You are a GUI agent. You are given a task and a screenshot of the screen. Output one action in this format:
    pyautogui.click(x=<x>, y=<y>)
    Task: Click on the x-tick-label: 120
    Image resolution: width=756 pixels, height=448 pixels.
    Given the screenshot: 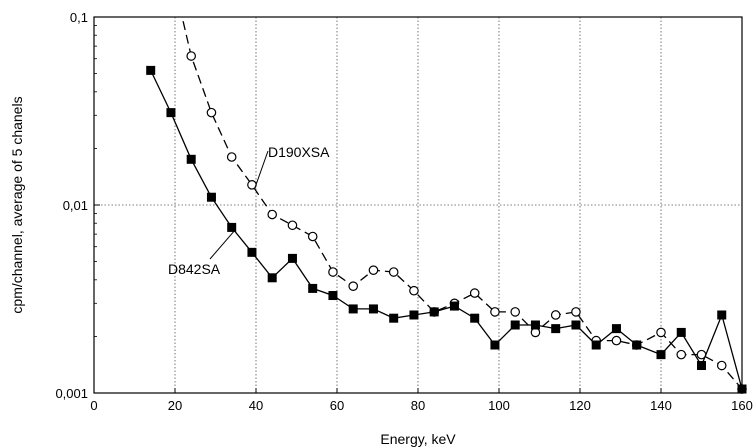 What is the action you would take?
    pyautogui.click(x=580, y=405)
    